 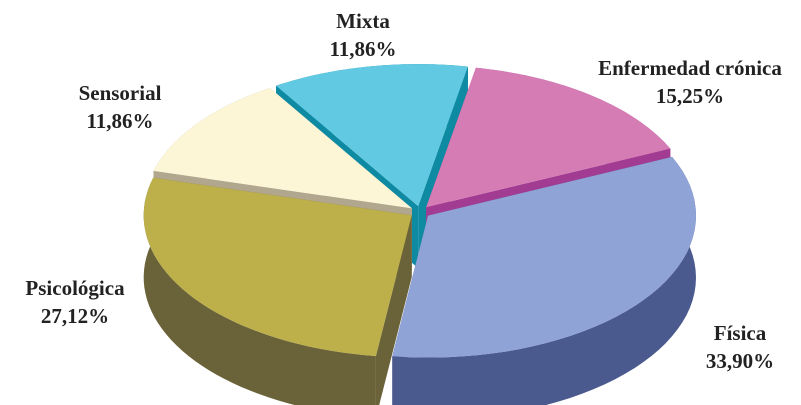 I want to click on slice-label: Sensorial, so click(x=120, y=93).